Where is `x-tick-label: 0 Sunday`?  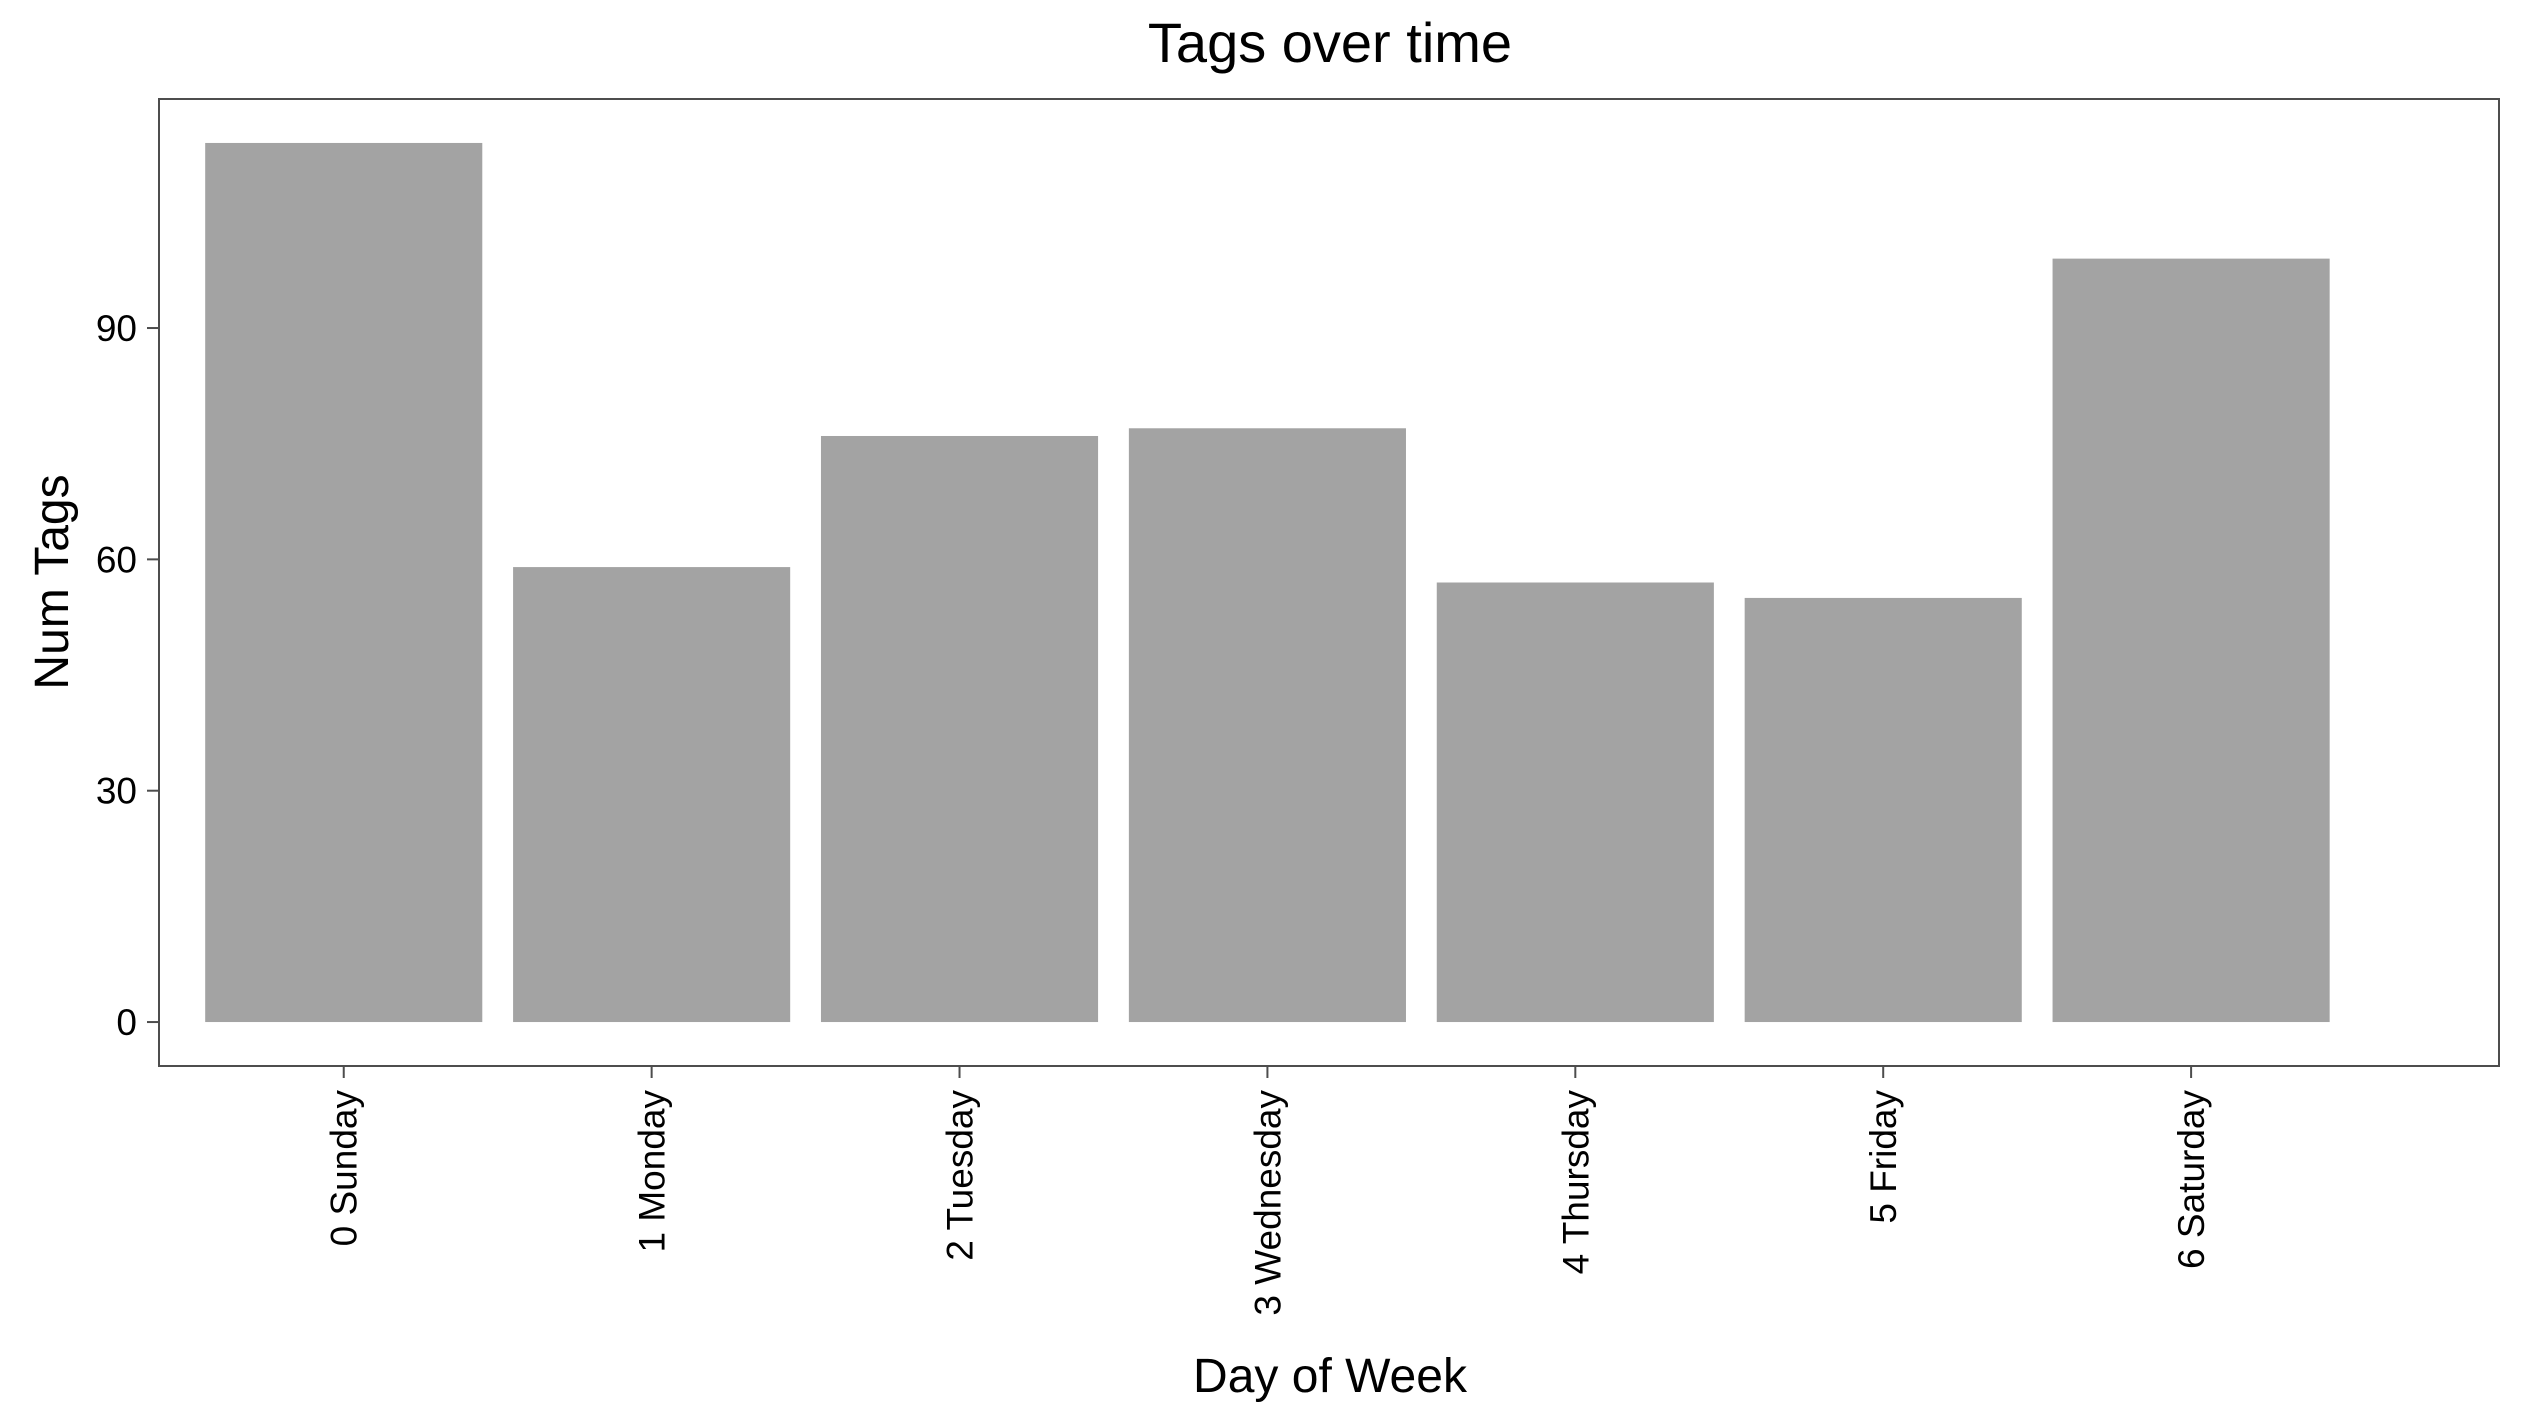
x-tick-label: 0 Sunday is located at coordinates (344, 1168).